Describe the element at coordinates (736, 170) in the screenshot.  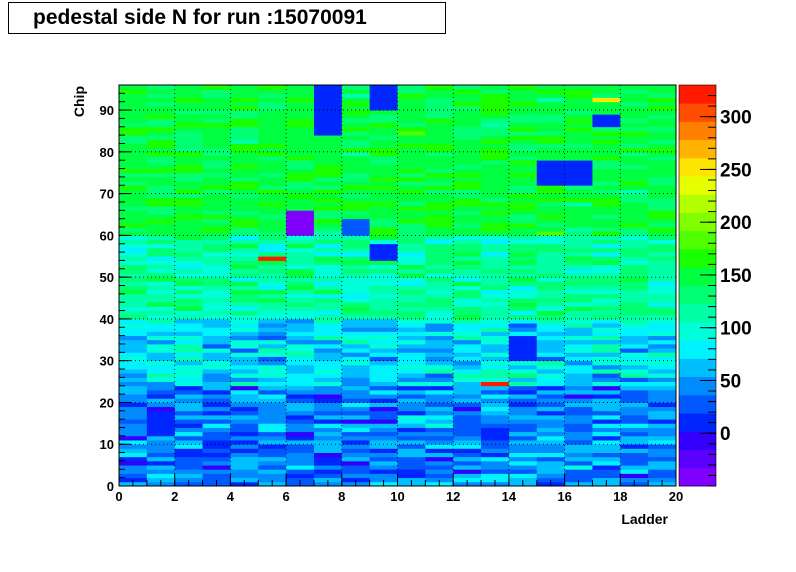
I see `palette-tick-label: 250` at that location.